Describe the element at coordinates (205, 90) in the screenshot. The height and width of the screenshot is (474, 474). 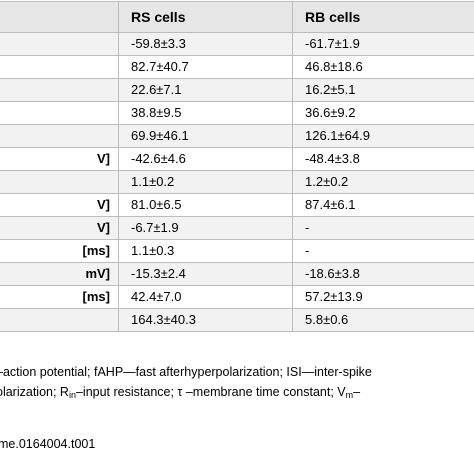
I see `rs-value: 22.6±7.1` at that location.